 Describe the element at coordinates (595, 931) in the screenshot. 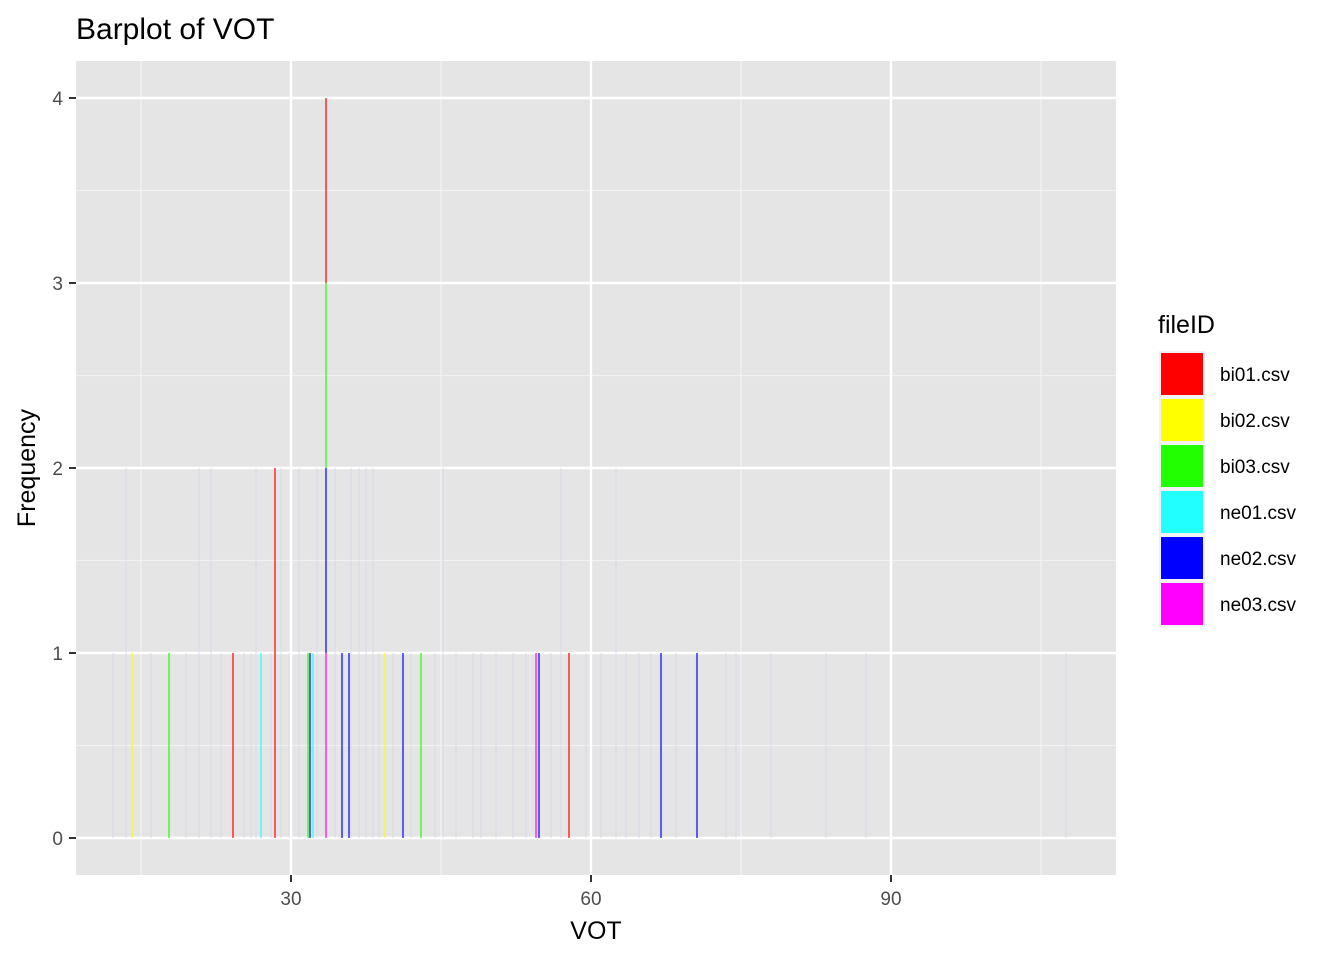

I see `x-axis-title: VOT` at that location.